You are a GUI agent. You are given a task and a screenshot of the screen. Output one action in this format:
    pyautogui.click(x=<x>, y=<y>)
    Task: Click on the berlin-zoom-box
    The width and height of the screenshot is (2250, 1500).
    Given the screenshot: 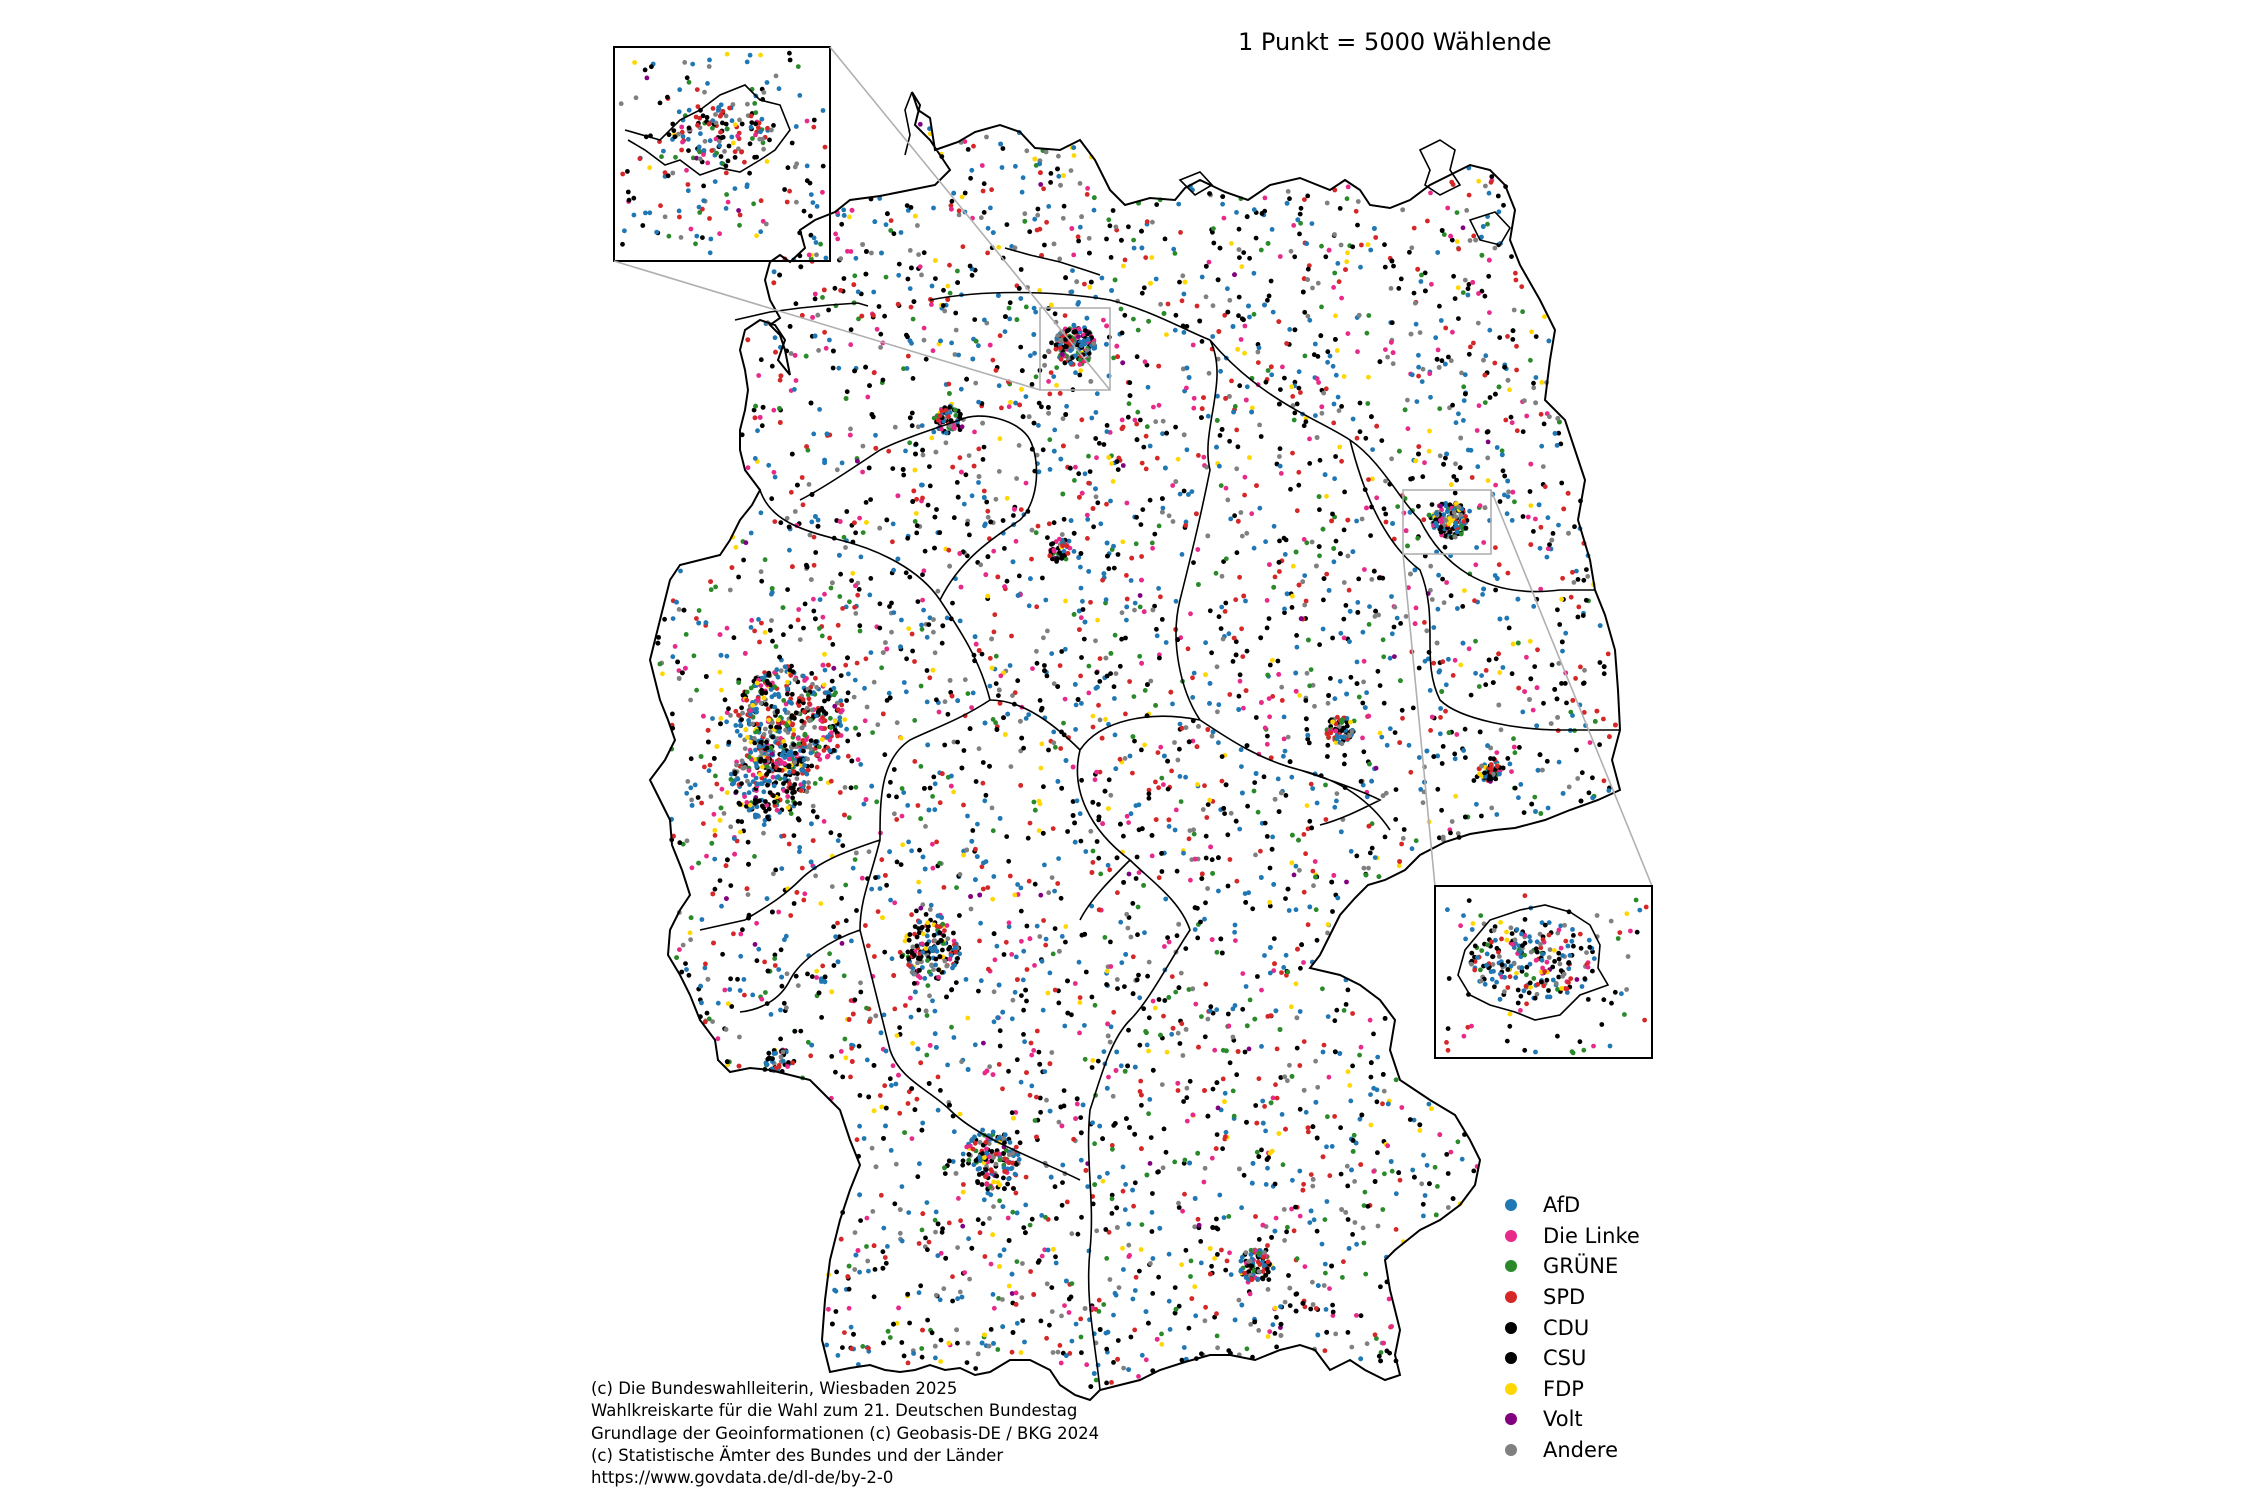 What is the action you would take?
    pyautogui.click(x=1447, y=522)
    